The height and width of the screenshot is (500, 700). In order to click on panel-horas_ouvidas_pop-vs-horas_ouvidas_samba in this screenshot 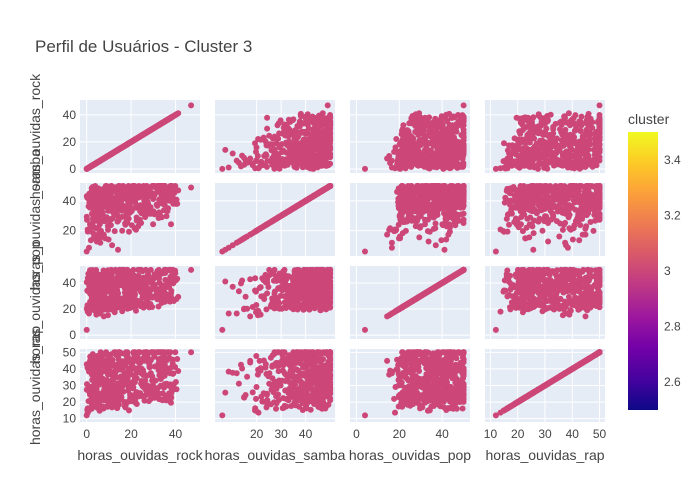, I will do `click(275, 302)`.